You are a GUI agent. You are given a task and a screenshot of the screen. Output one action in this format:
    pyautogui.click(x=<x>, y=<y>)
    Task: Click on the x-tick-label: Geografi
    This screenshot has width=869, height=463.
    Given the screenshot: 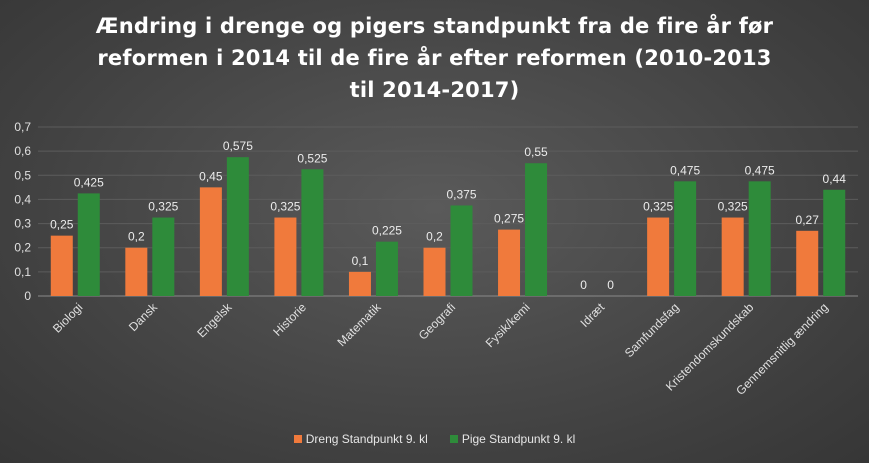 What is the action you would take?
    pyautogui.click(x=437, y=321)
    